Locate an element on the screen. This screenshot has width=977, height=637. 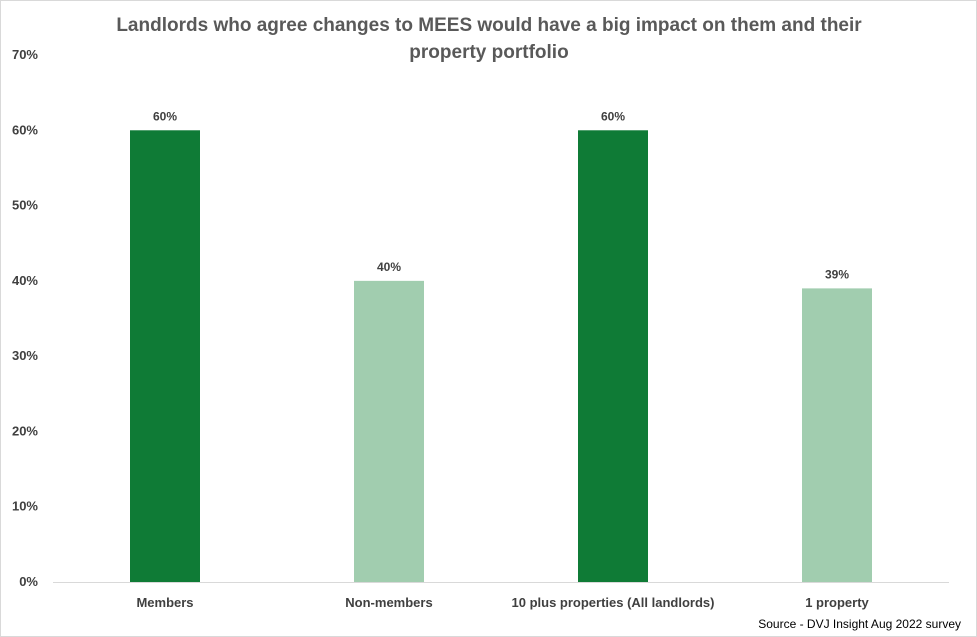
y-tick-label: 40% is located at coordinates (25, 280).